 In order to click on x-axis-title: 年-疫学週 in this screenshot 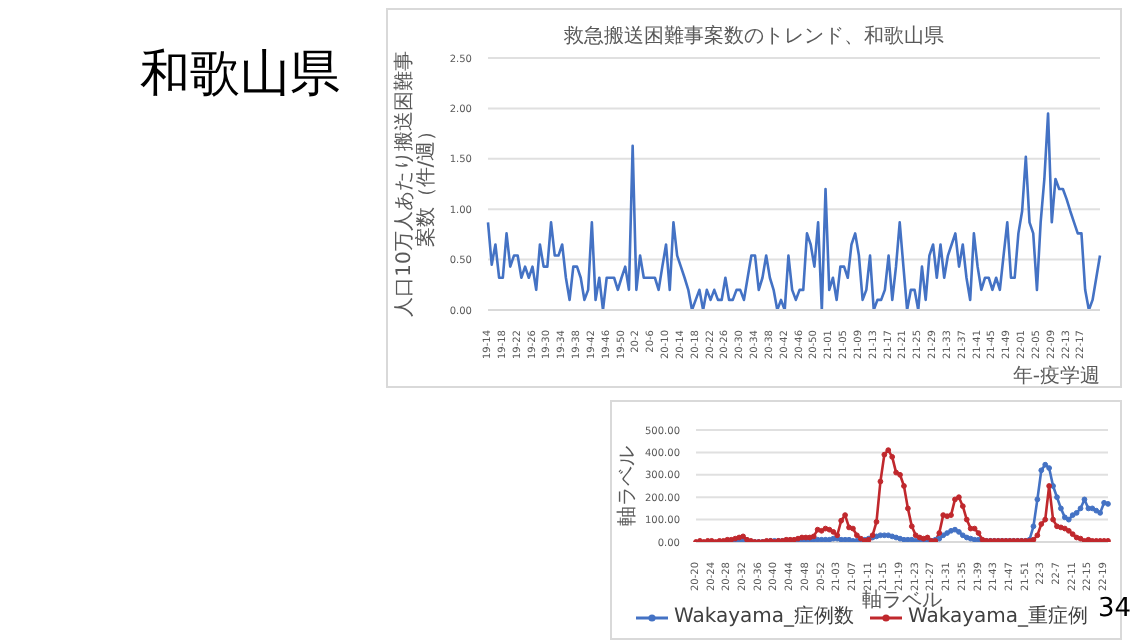, I will do `click(1056, 376)`.